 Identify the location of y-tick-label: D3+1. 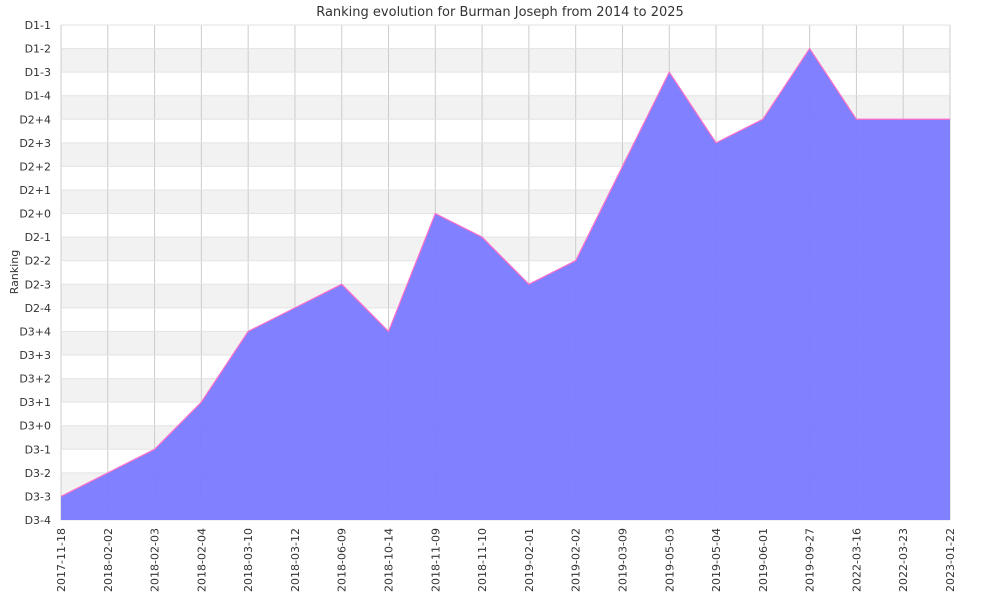
(35, 402).